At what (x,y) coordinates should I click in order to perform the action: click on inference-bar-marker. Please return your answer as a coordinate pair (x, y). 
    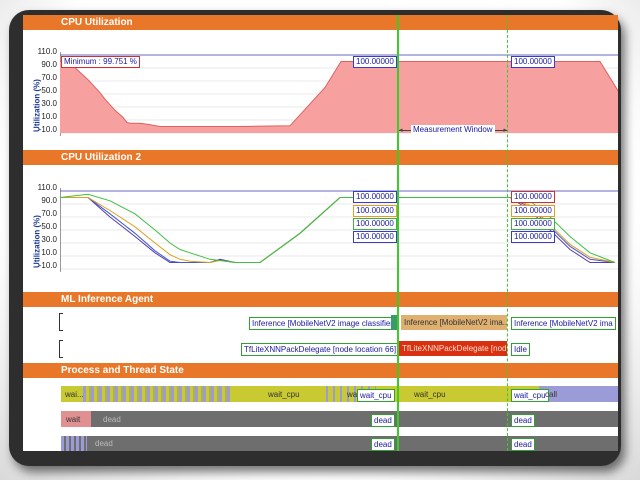
    Looking at the image, I should click on (395, 322).